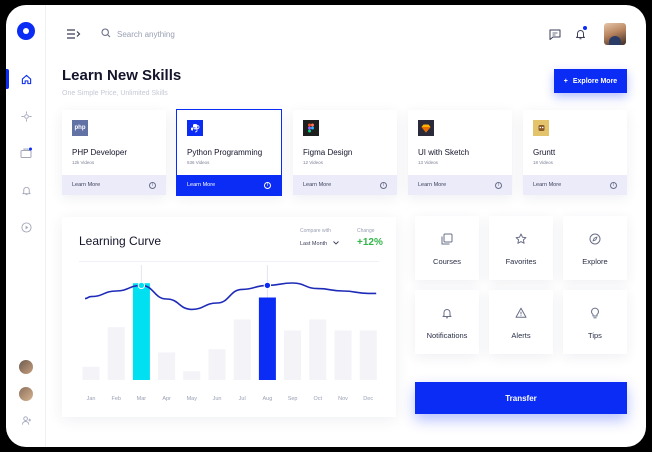 Image resolution: width=652 pixels, height=452 pixels. Describe the element at coordinates (368, 355) in the screenshot. I see `bar-dec` at that location.